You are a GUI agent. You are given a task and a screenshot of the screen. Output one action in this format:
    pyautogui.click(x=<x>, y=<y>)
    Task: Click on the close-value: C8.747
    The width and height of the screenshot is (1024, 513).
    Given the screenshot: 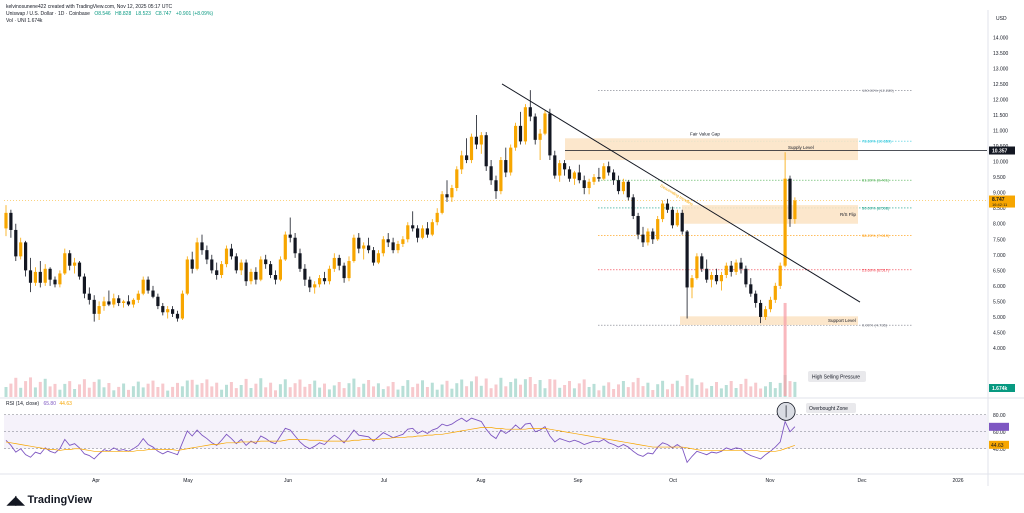 What is the action you would take?
    pyautogui.click(x=163, y=14)
    